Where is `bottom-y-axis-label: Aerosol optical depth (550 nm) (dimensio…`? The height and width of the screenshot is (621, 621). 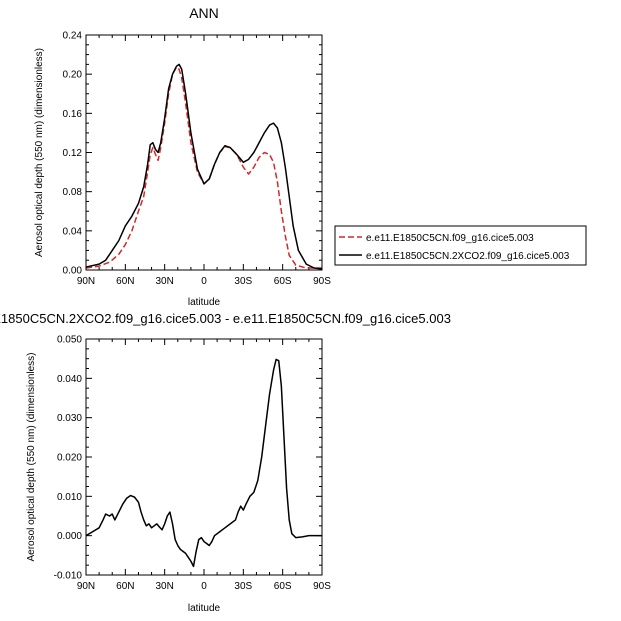 bottom-y-axis-label: Aerosol optical depth (550 nm) (dimensio… is located at coordinates (31, 457).